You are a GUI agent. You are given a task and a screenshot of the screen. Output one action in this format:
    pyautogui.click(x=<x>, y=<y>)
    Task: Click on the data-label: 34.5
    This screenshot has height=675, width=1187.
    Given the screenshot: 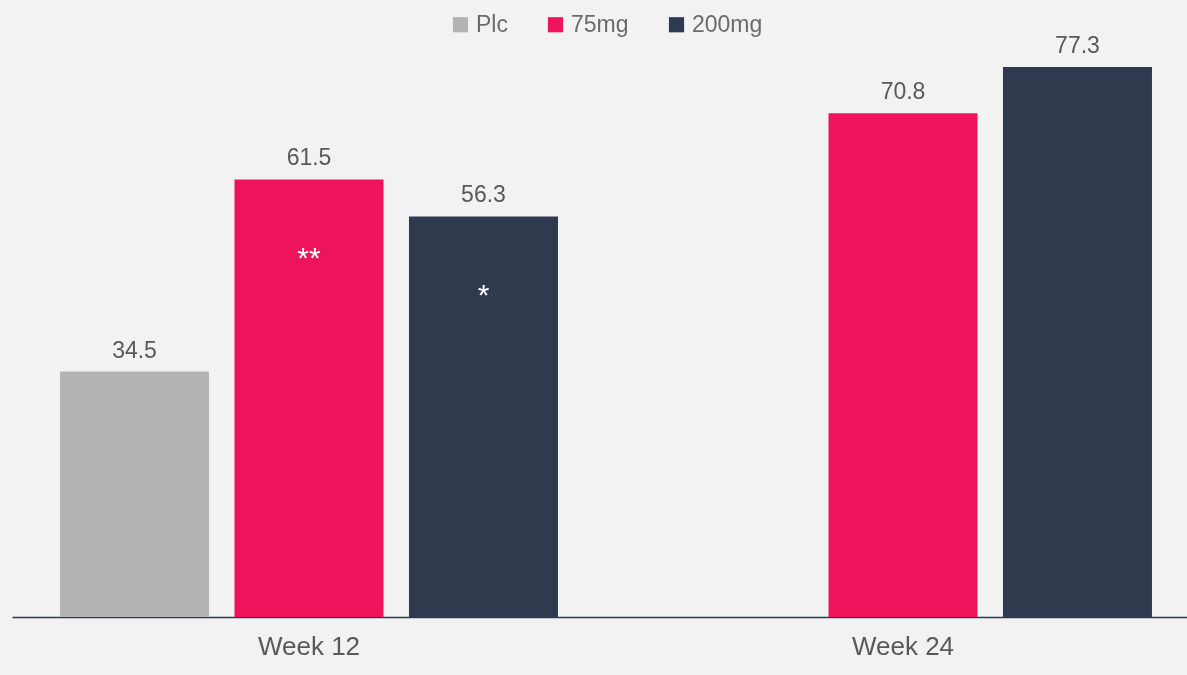 What is the action you would take?
    pyautogui.click(x=134, y=349)
    